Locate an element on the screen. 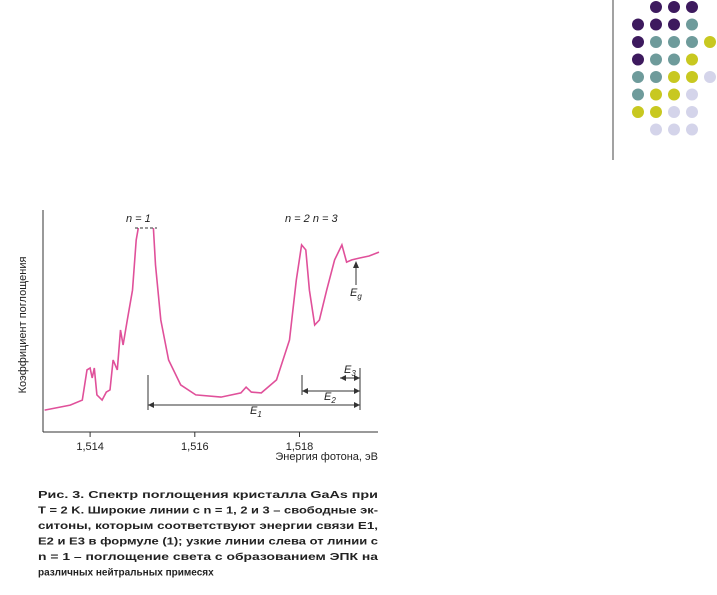 This screenshot has height=595, width=717. annotation-subscript: 2 is located at coordinates (333, 400).